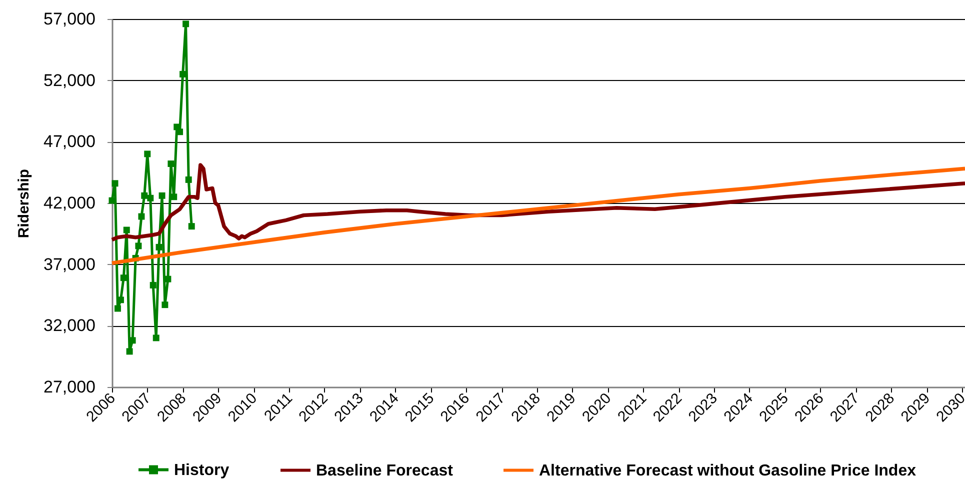 This screenshot has width=965, height=480. I want to click on line-series, so click(537, 202).